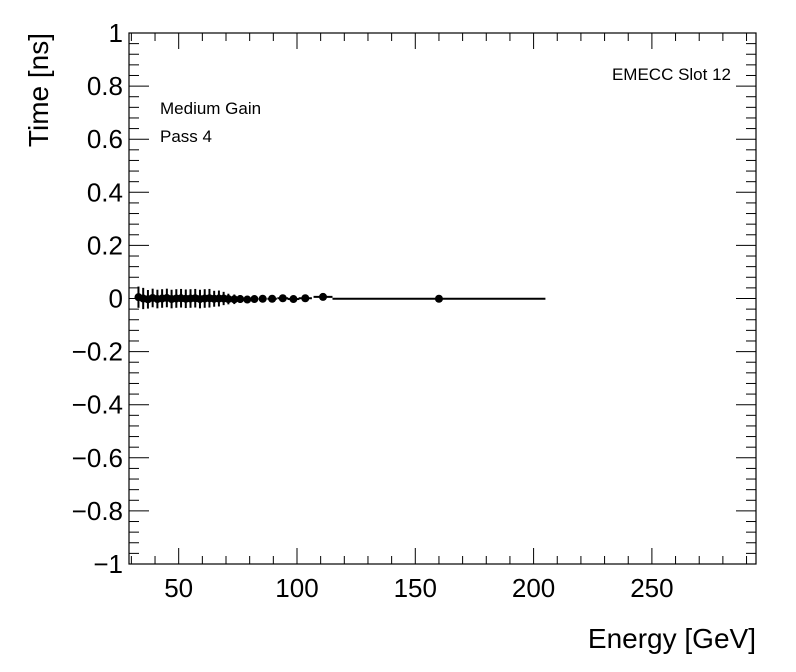 This screenshot has width=796, height=672. What do you see at coordinates (108, 564) in the screenshot?
I see `y-tick-label: −1` at bounding box center [108, 564].